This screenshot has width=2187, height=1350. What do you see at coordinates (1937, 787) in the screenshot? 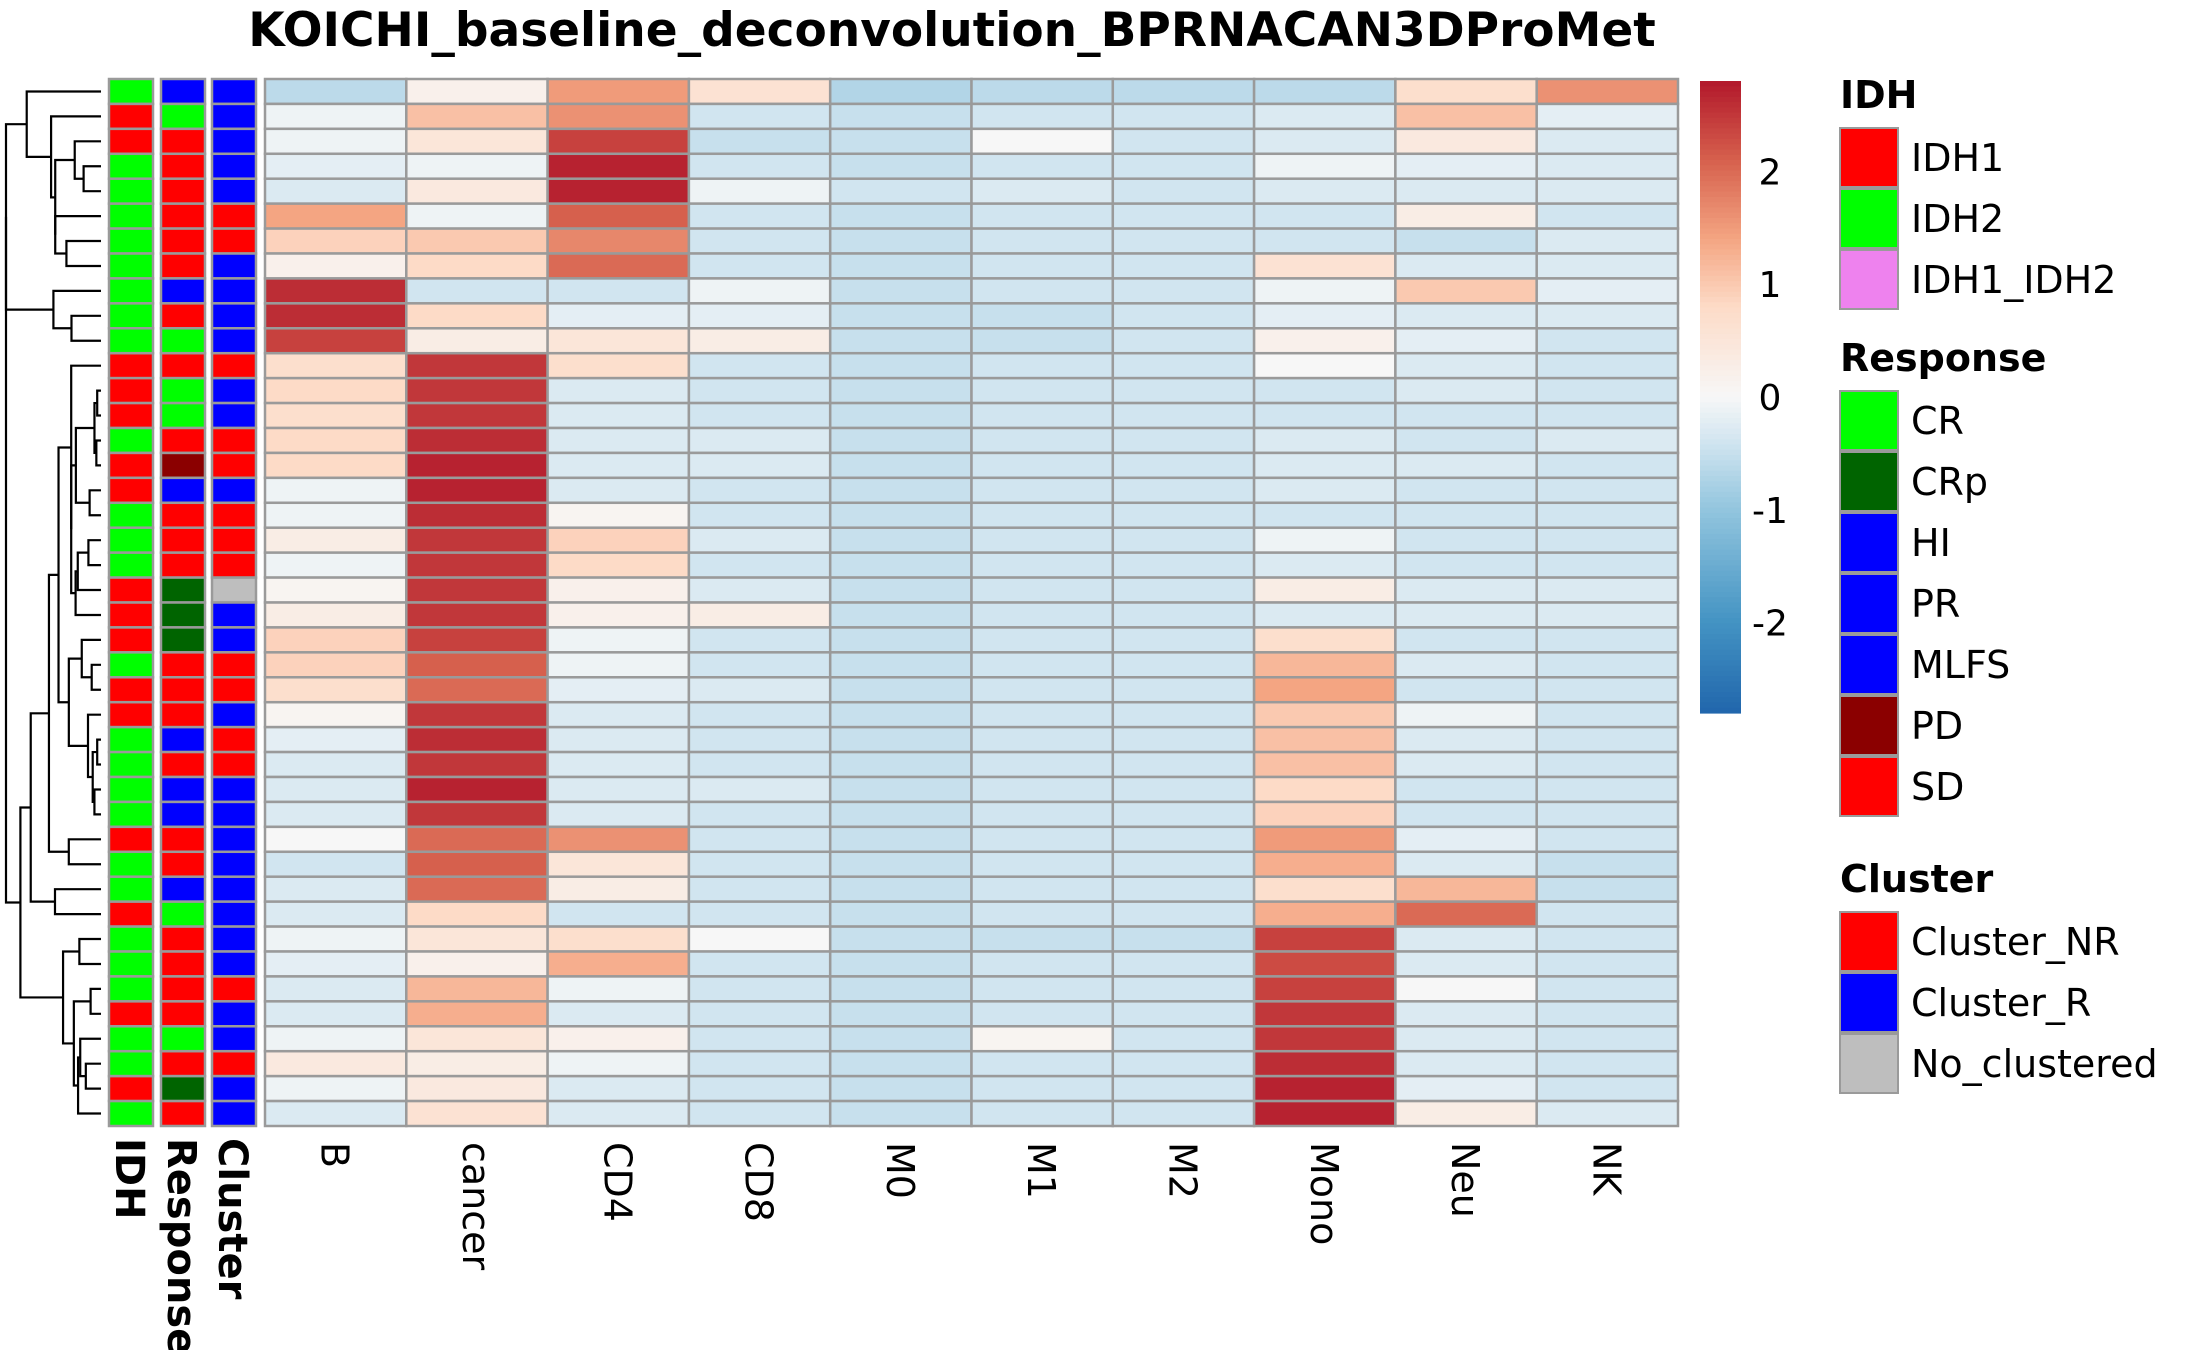
I see `legend-item-label: SD` at bounding box center [1937, 787].